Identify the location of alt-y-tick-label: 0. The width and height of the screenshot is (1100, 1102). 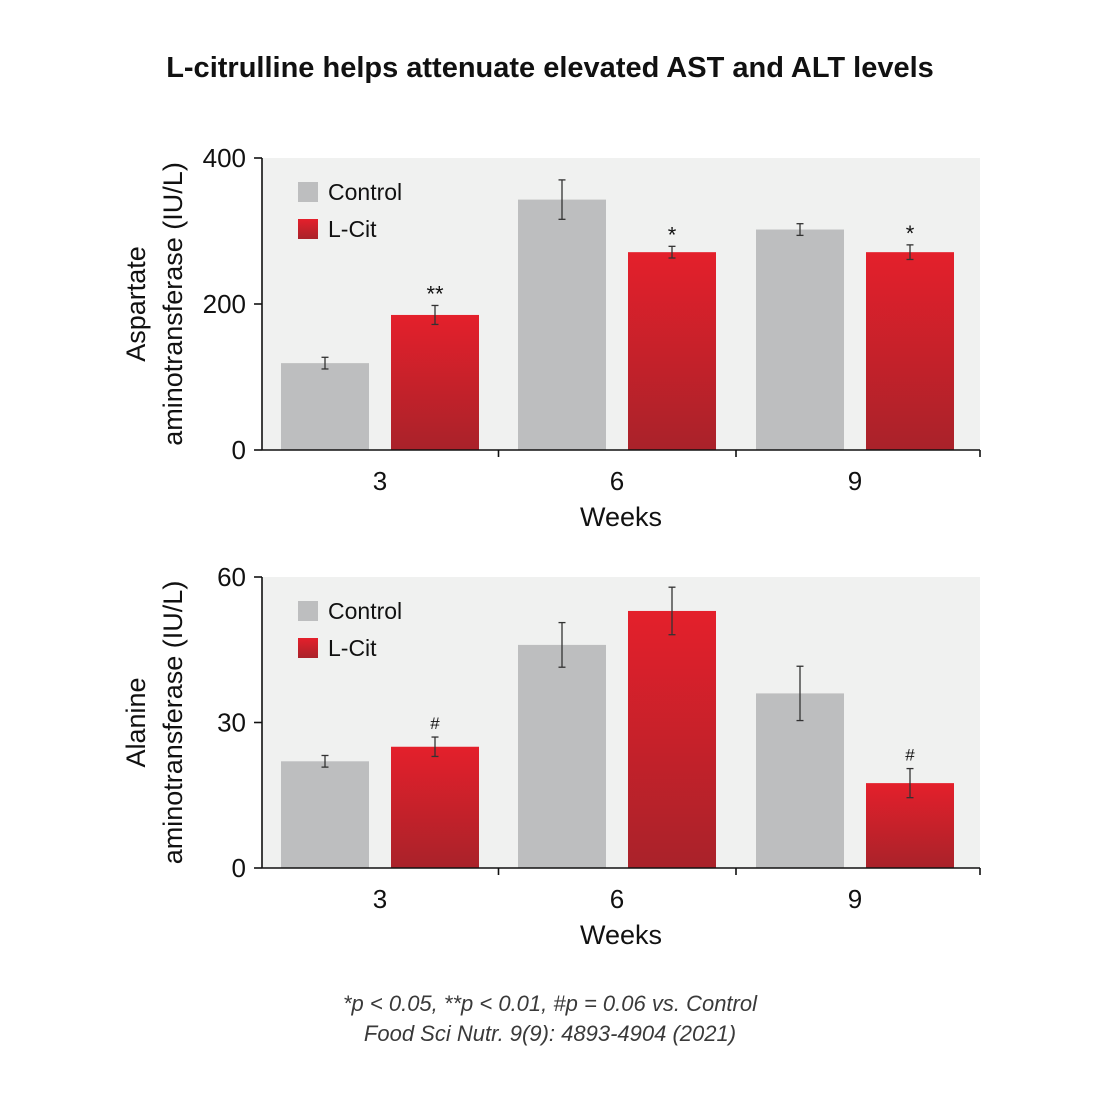
(239, 868).